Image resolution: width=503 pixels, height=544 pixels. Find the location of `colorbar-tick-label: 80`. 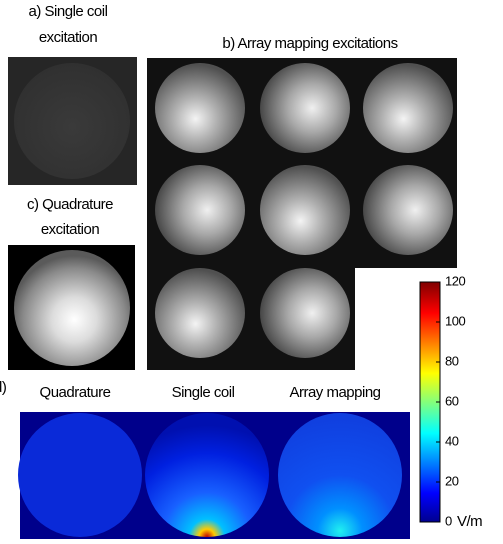

colorbar-tick-label: 80 is located at coordinates (452, 360).